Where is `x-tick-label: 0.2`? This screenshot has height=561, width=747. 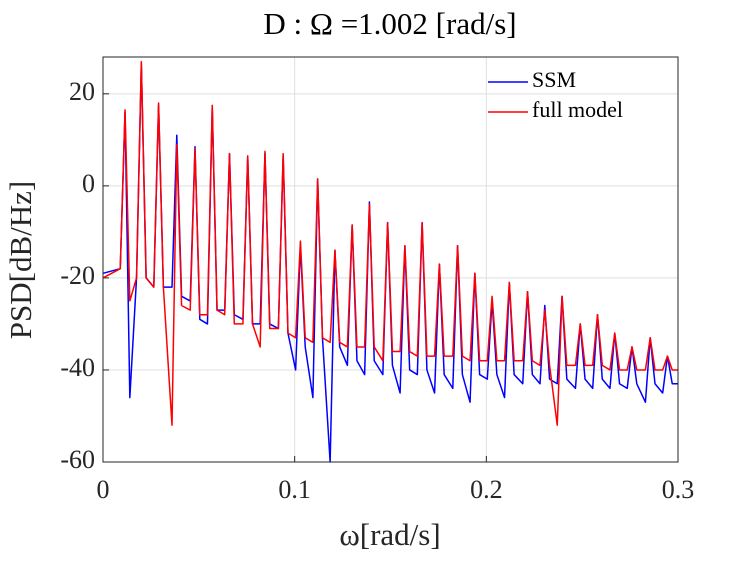
x-tick-label: 0.2 is located at coordinates (486, 489).